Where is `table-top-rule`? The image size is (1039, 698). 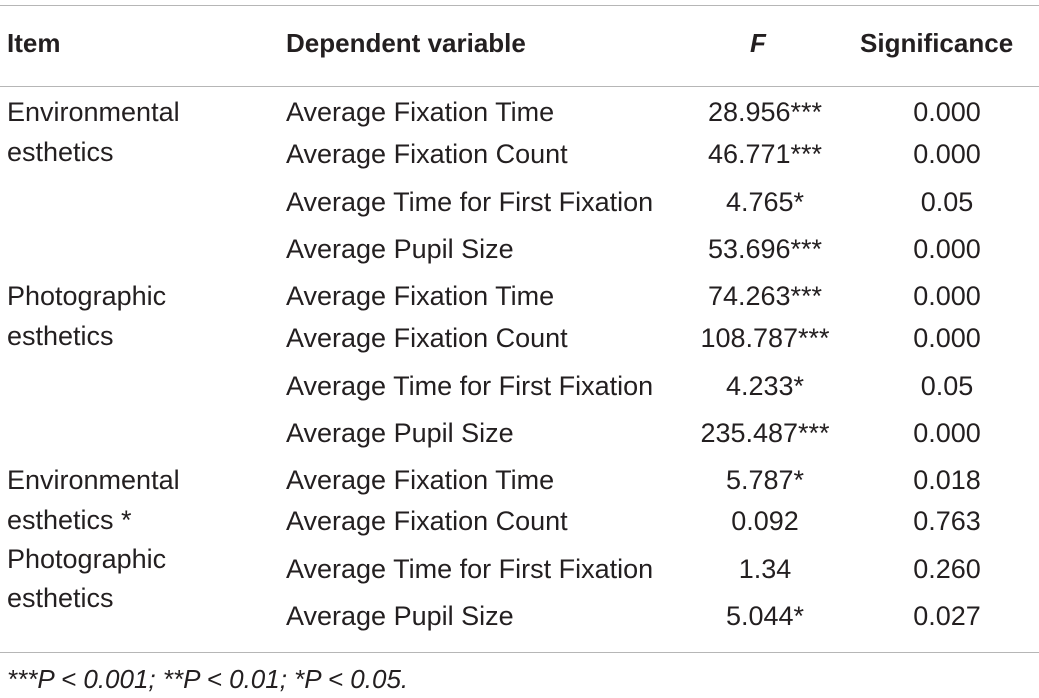 table-top-rule is located at coordinates (519, 5).